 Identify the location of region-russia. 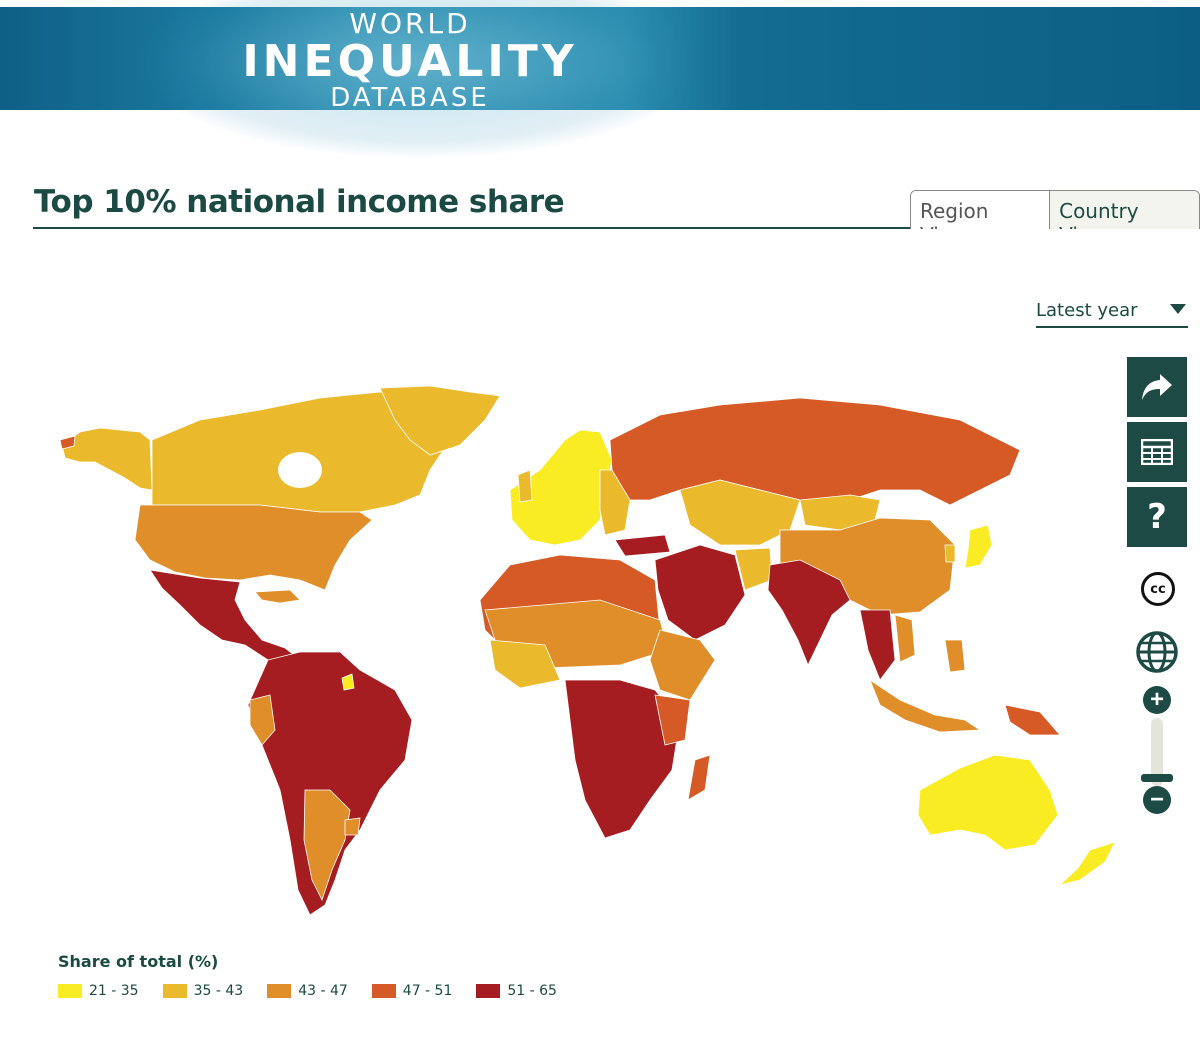
(815, 451).